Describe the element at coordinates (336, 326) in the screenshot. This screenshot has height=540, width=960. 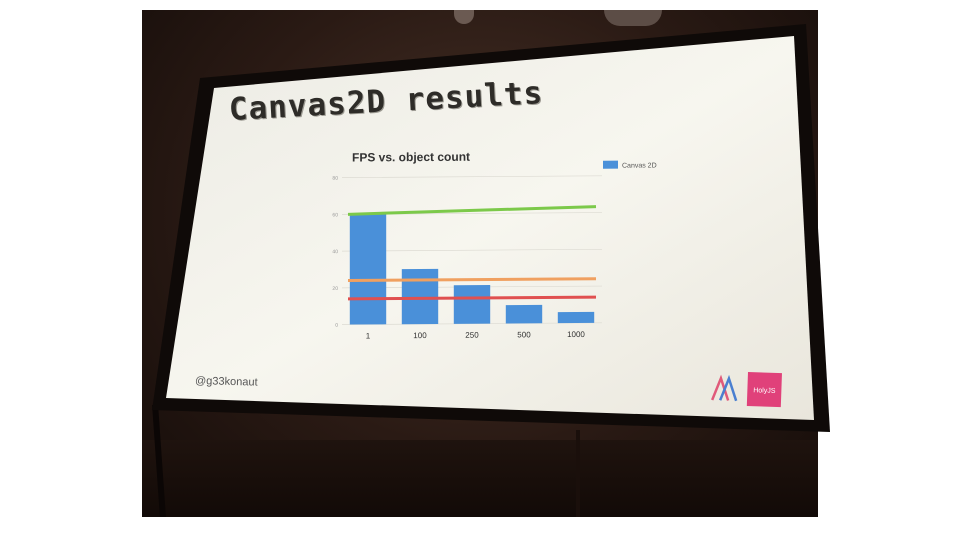
I see `y-tick-label: 0` at that location.